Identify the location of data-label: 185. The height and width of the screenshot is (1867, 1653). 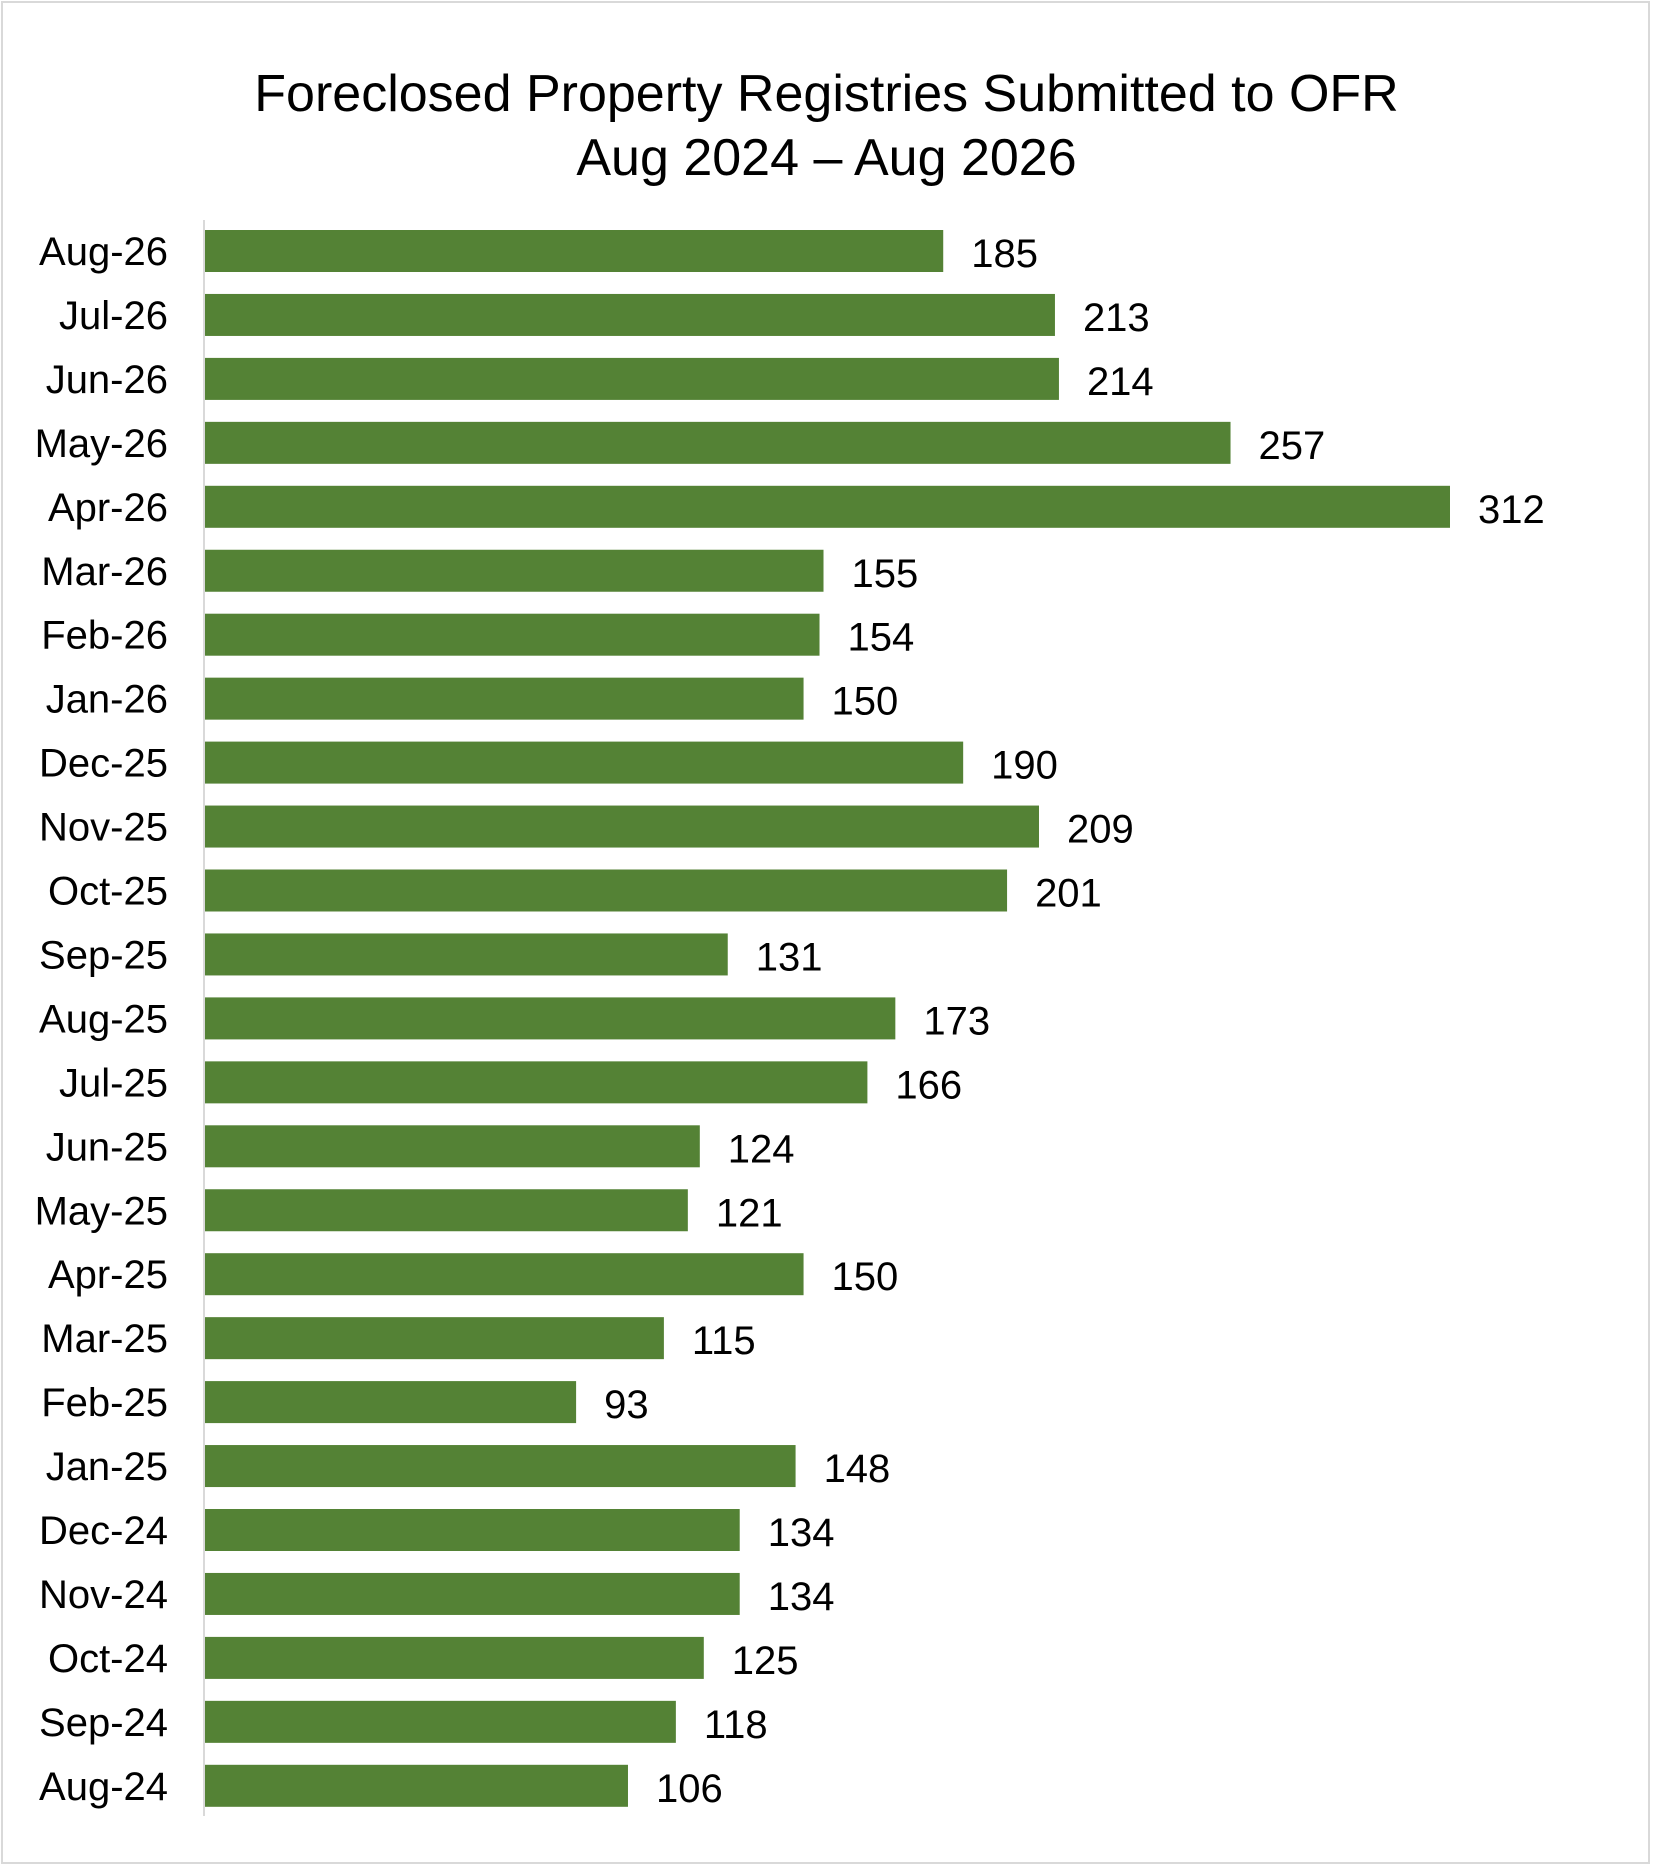
(1004, 254).